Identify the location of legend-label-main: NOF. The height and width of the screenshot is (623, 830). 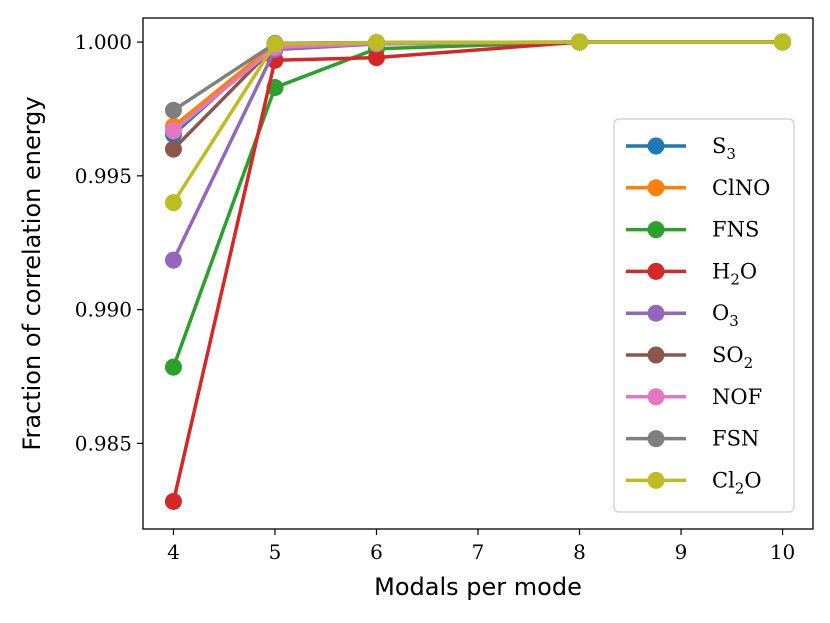
(737, 397).